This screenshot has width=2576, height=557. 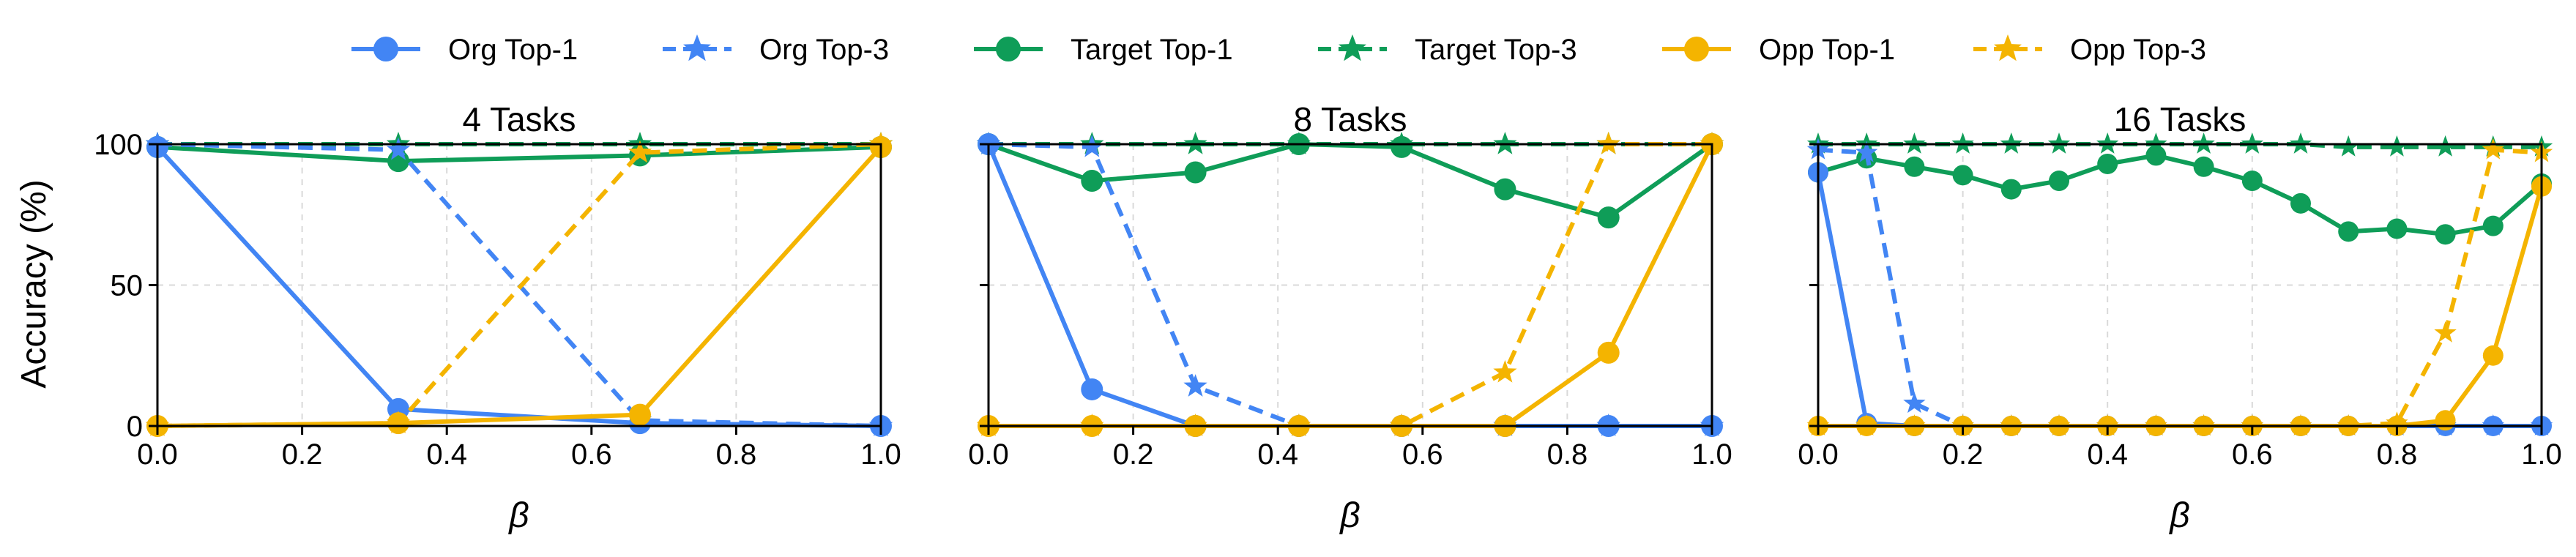 I want to click on legend-item-opp-top-1: Opp Top-1, so click(x=1778, y=50).